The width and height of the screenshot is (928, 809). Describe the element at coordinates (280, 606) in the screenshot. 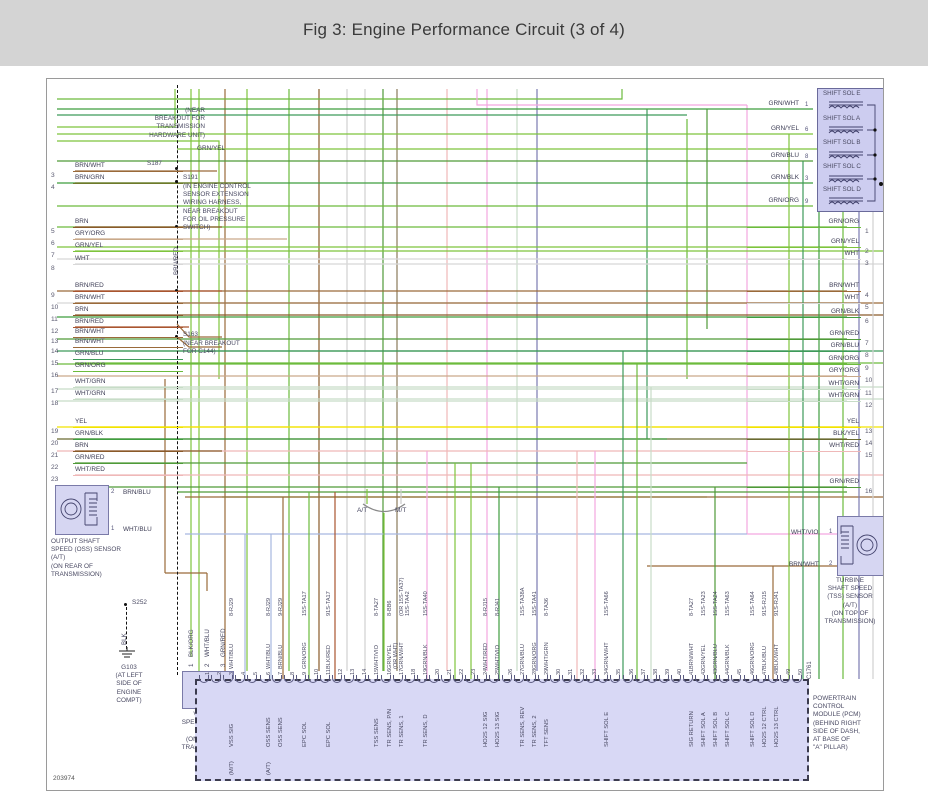

I see `pcm-pin-7-circuit: 9-RJ29` at that location.